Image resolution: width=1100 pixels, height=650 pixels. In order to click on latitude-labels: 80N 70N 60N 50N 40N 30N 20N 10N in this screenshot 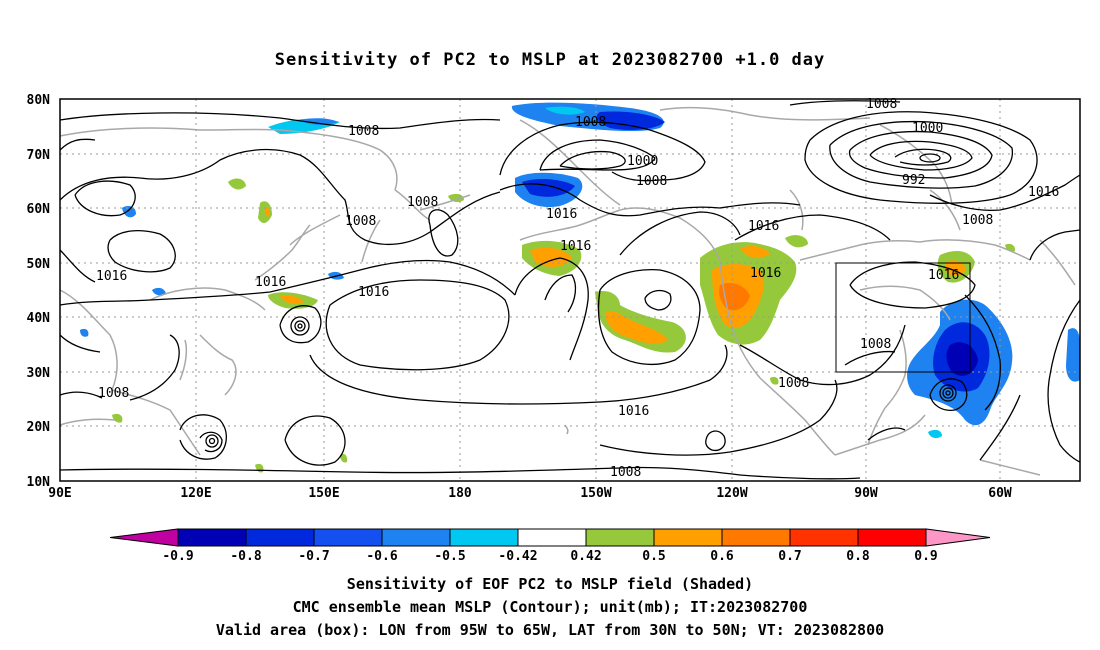, I will do `click(39, 291)`.